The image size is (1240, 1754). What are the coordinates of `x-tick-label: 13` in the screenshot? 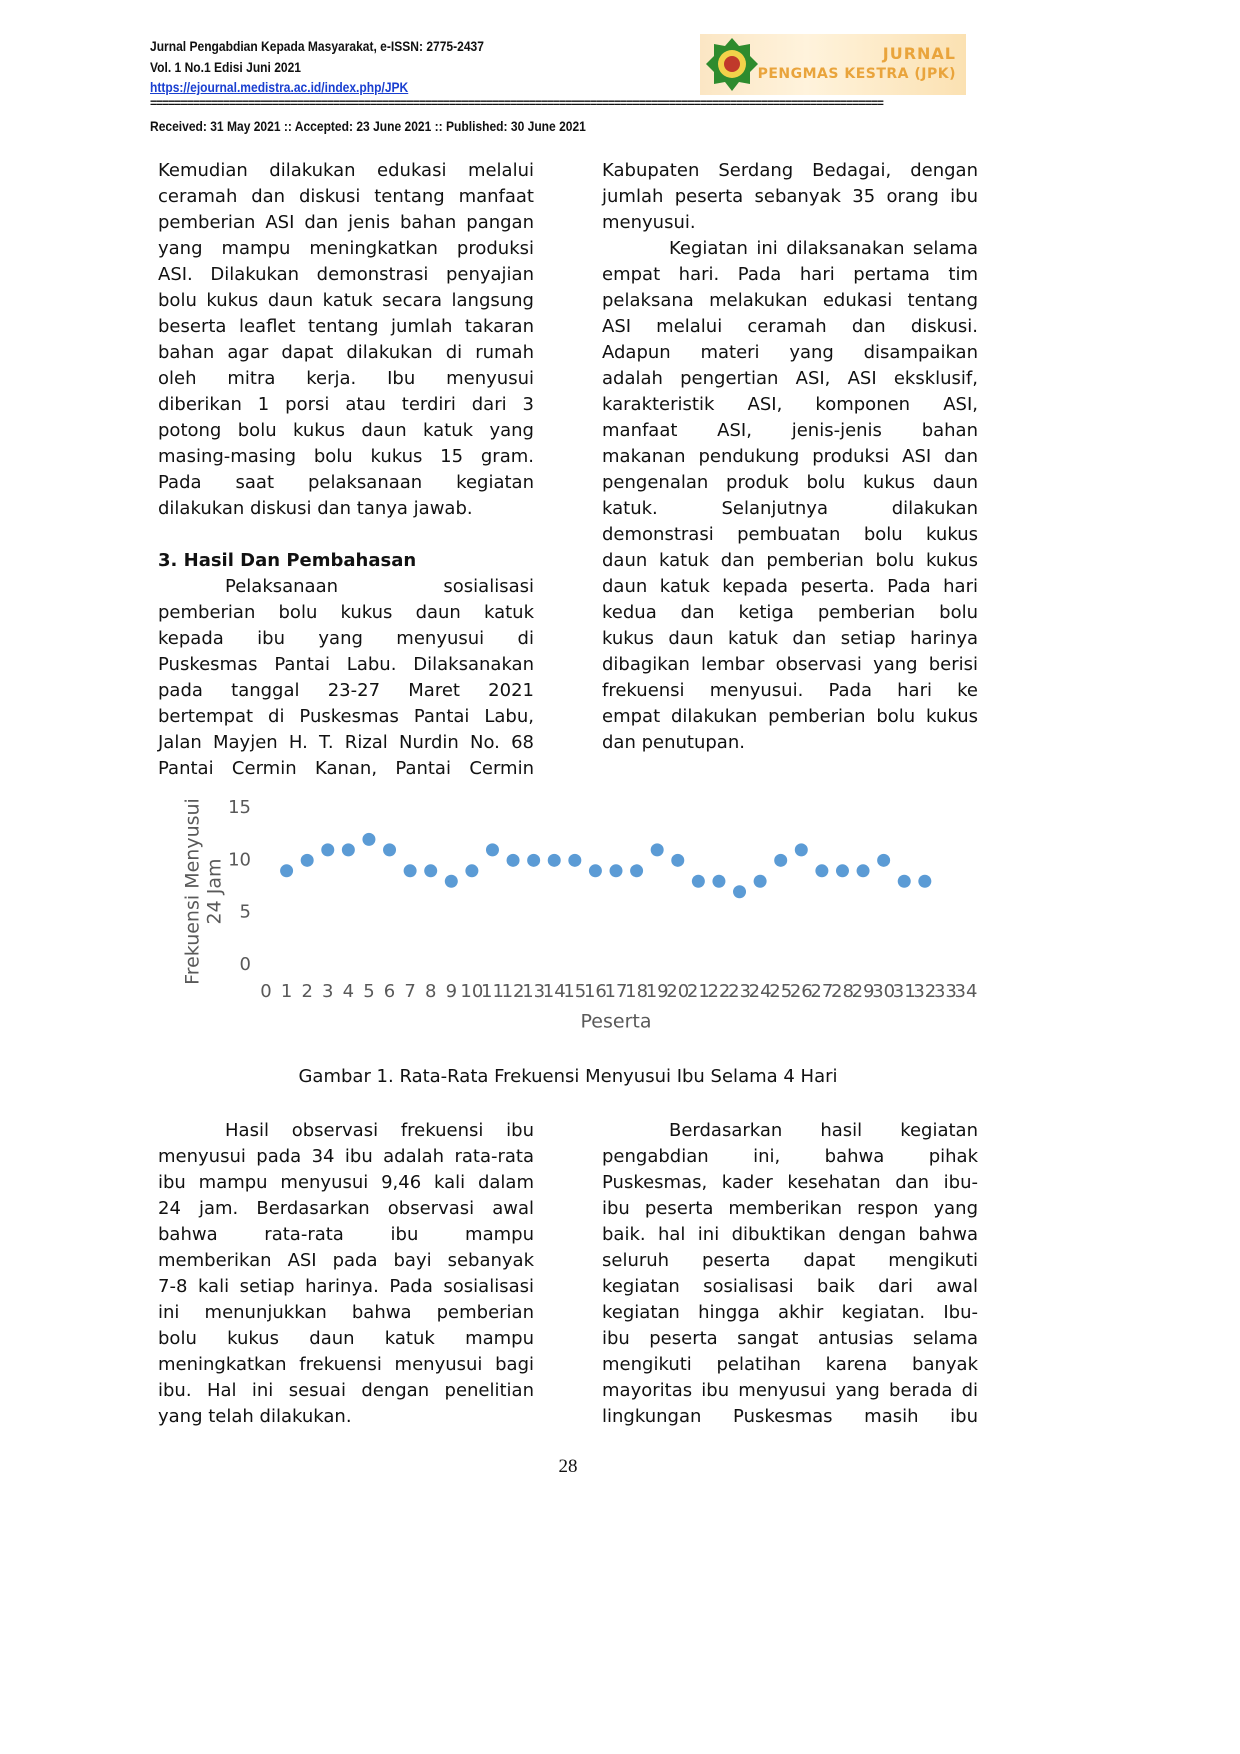 It's located at (533, 991).